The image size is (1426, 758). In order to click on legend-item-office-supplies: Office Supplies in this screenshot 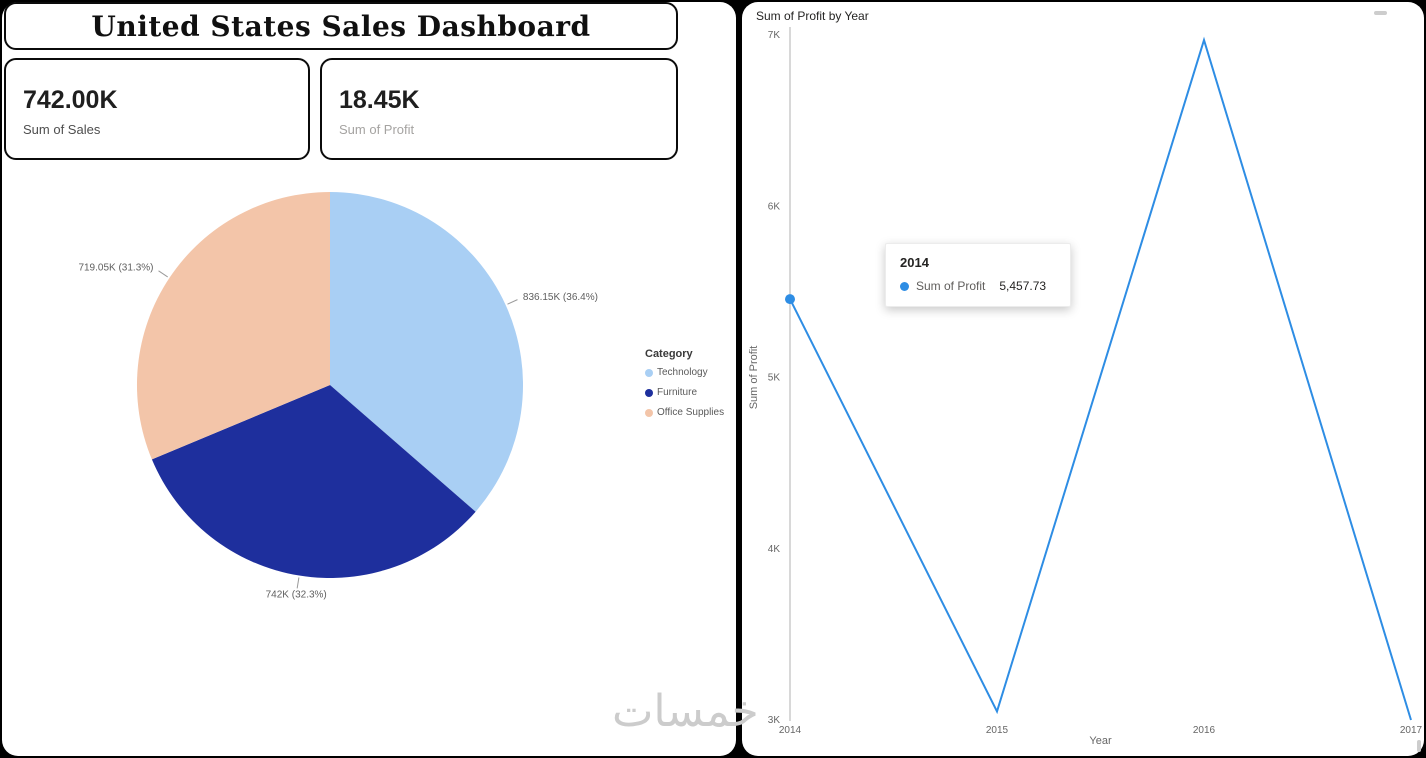, I will do `click(691, 412)`.